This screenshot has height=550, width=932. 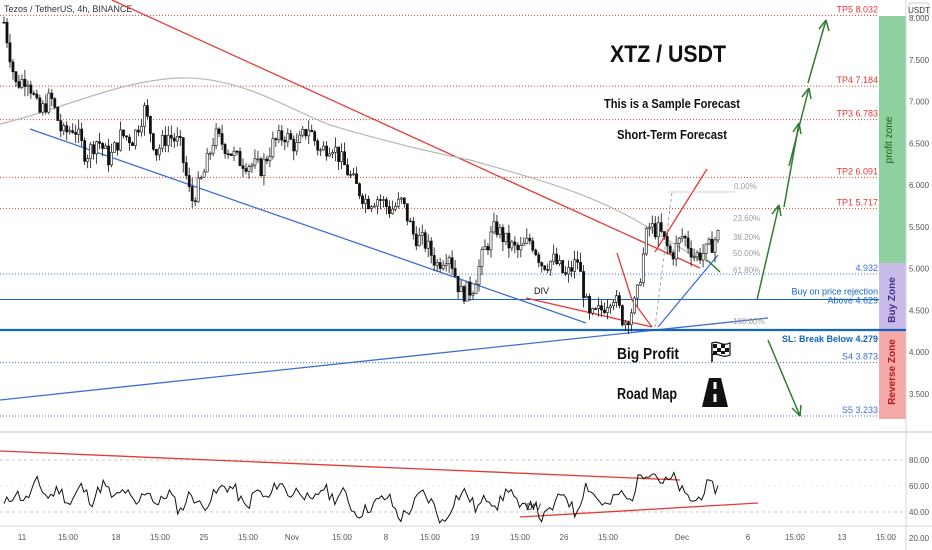 I want to click on buy-rejection-label: Buy on price rejection, so click(x=834, y=291).